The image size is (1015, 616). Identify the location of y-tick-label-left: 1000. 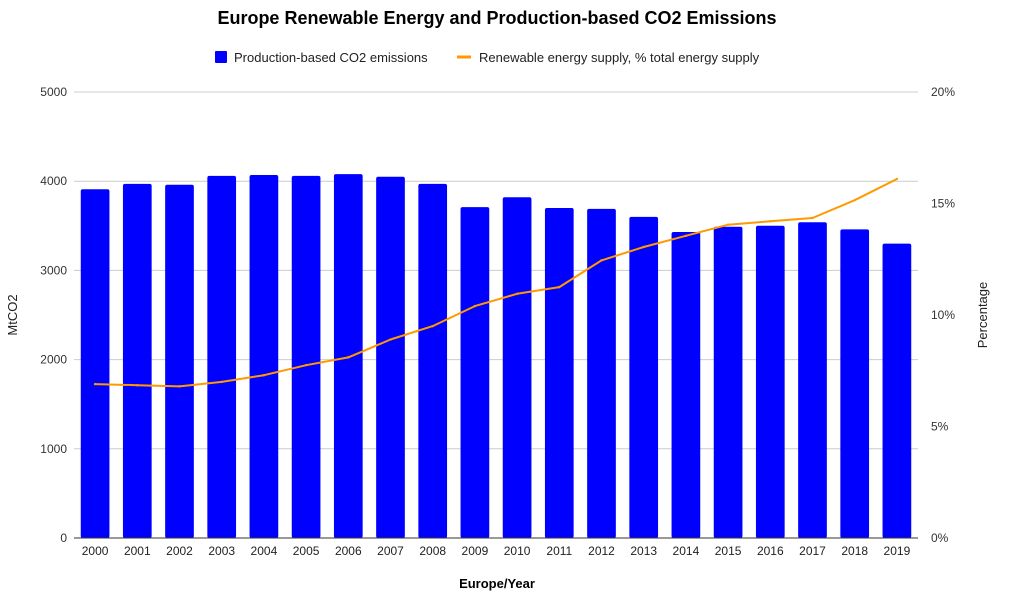
(53, 449).